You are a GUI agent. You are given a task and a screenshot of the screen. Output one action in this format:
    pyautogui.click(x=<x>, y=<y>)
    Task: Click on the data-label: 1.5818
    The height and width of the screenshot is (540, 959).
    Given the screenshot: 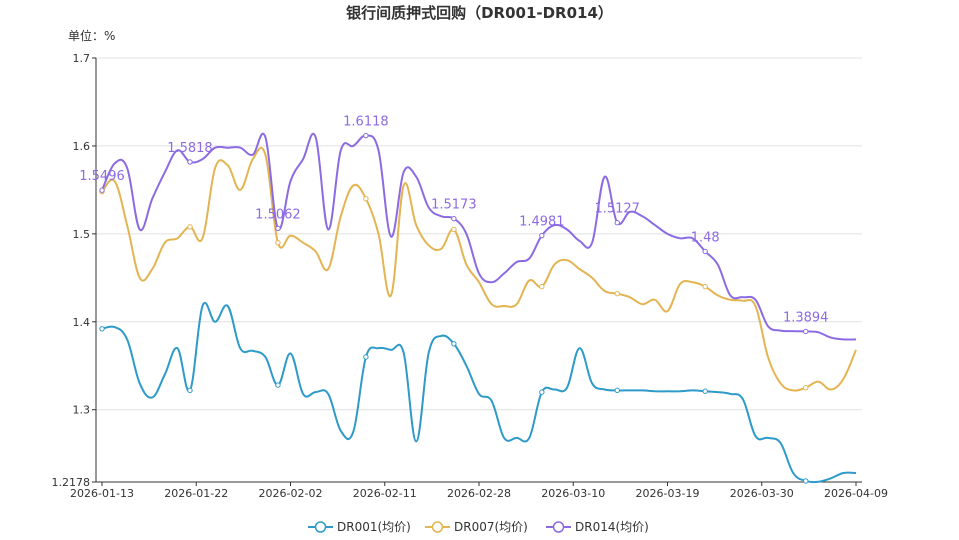 What is the action you would take?
    pyautogui.click(x=190, y=148)
    